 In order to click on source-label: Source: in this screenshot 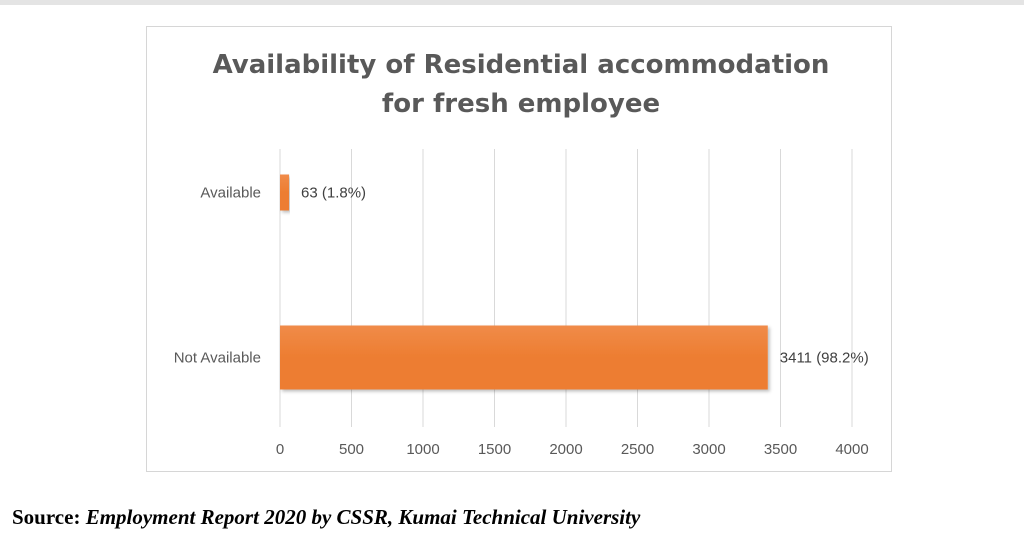, I will do `click(46, 517)`.